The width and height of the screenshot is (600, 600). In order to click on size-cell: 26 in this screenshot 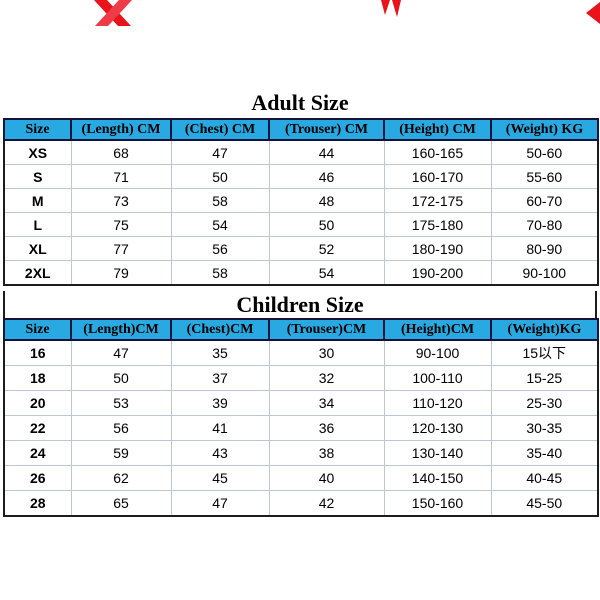, I will do `click(37, 478)`.